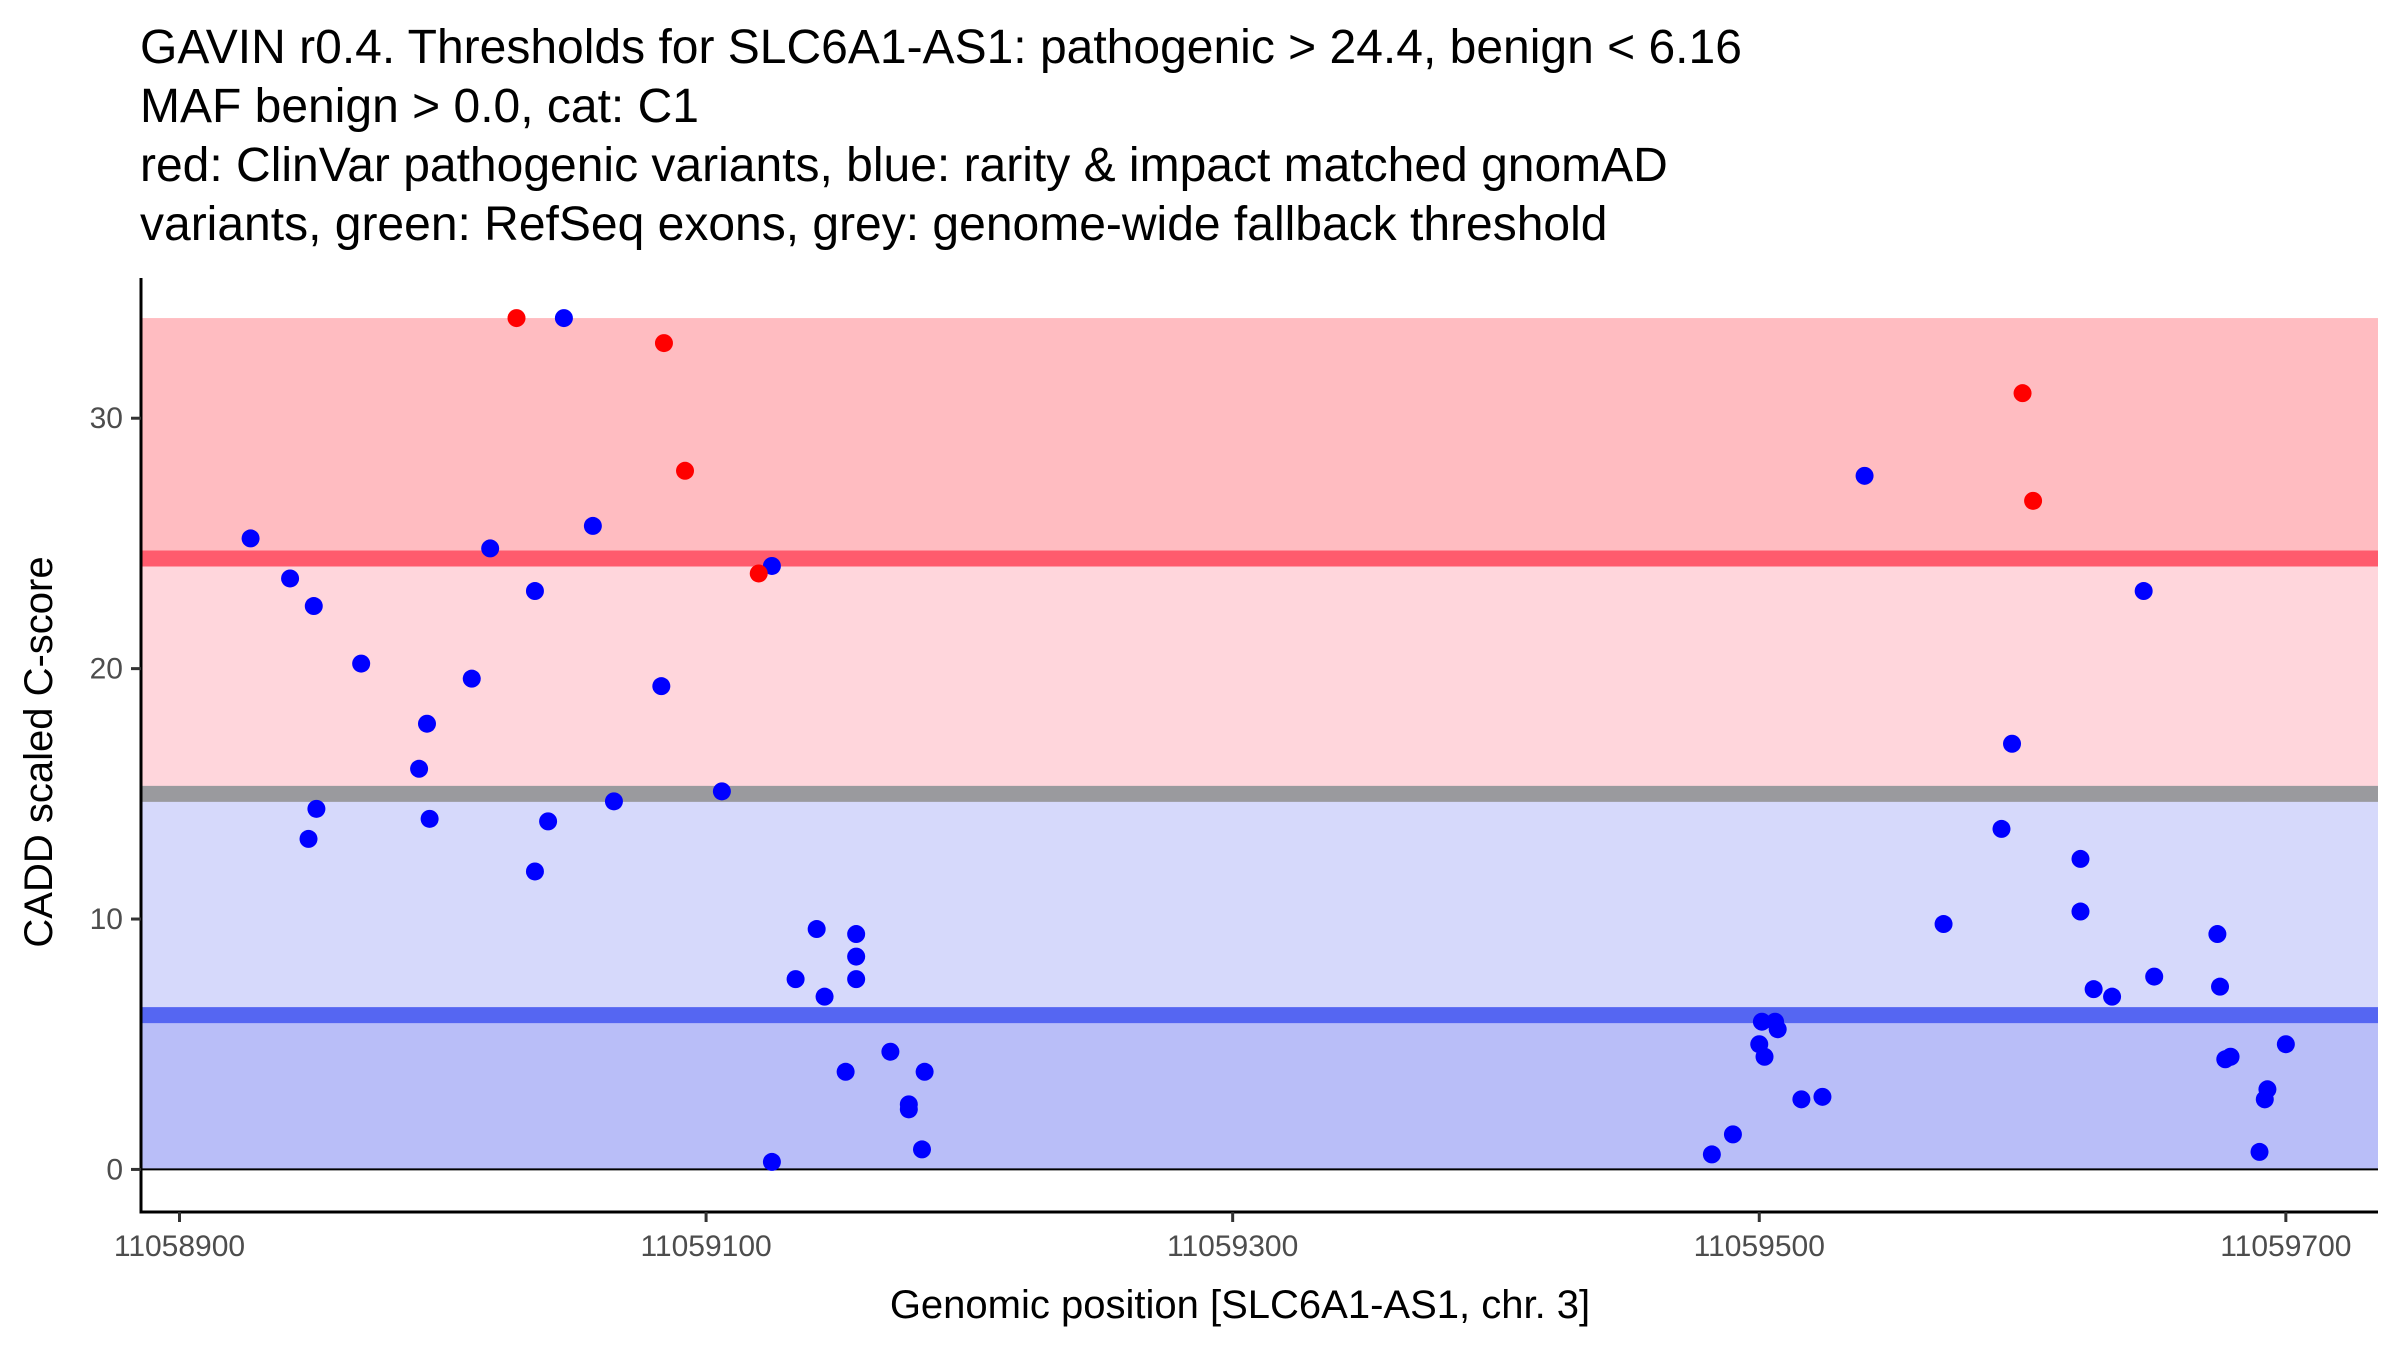 The image size is (2400, 1350). What do you see at coordinates (705, 1246) in the screenshot?
I see `x-tick-label: 11059100` at bounding box center [705, 1246].